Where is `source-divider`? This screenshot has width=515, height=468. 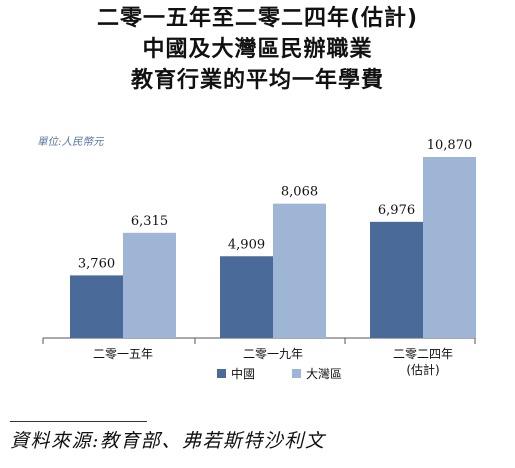
source-divider is located at coordinates (78, 421).